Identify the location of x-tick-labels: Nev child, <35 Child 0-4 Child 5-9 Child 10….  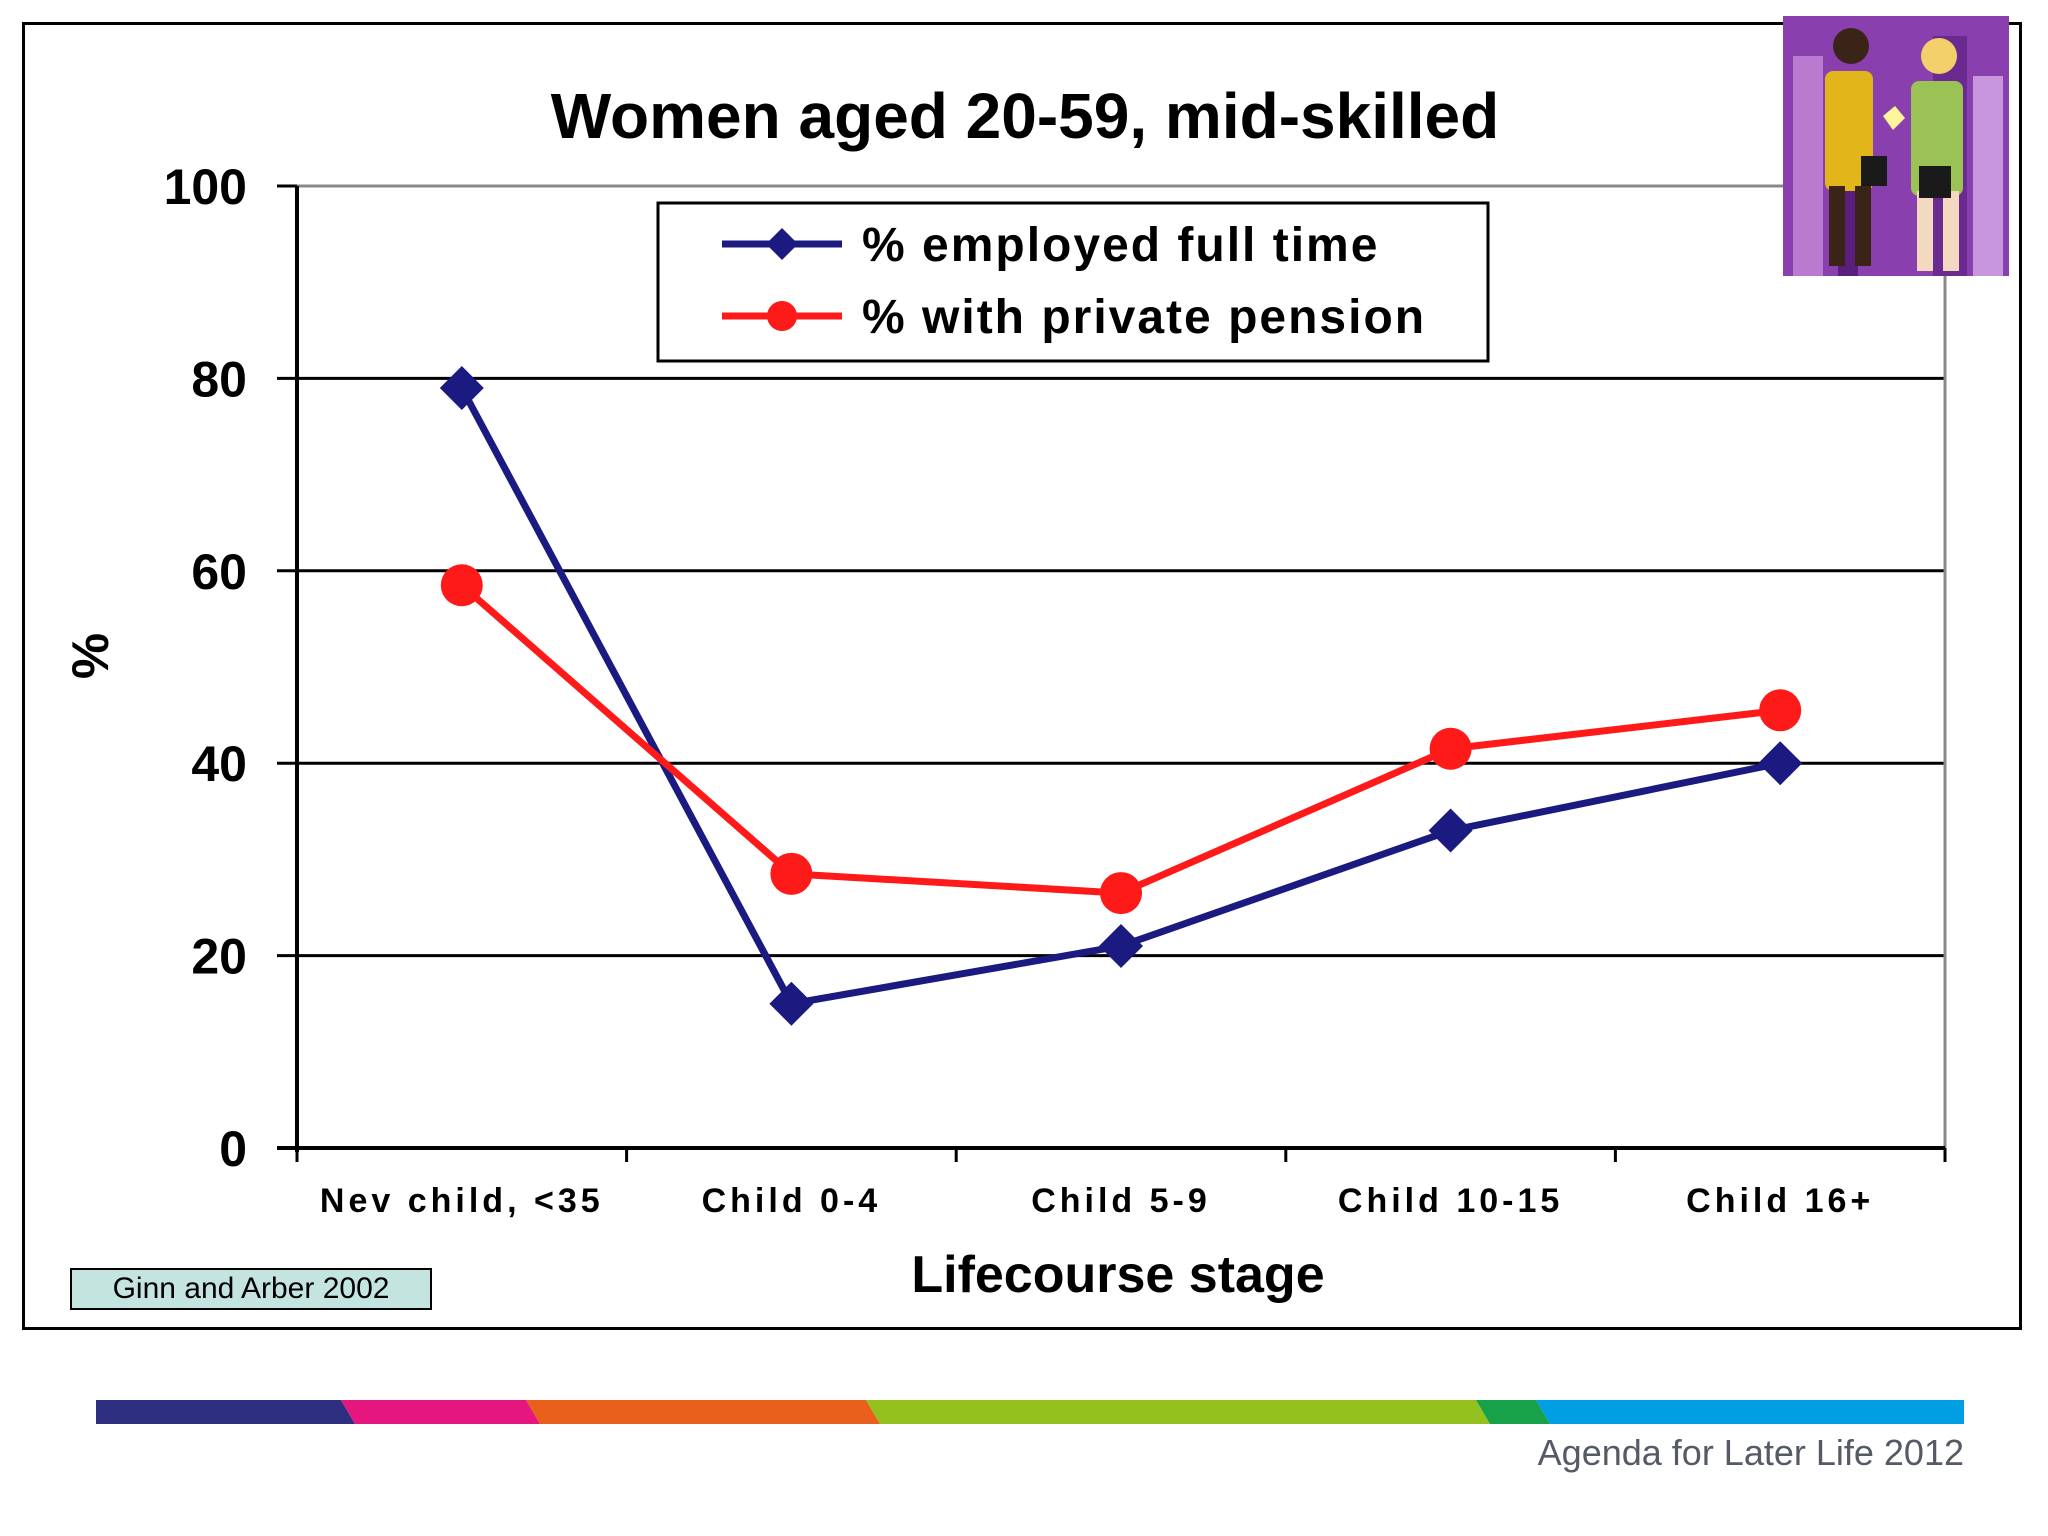
(1097, 1201).